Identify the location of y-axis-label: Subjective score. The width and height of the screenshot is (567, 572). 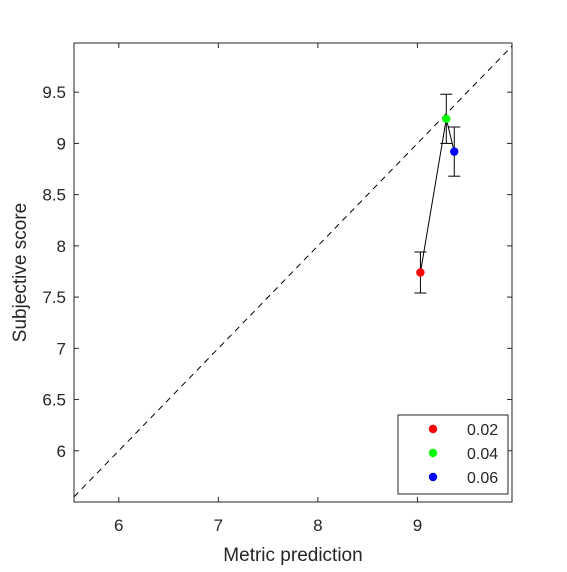
(20, 272).